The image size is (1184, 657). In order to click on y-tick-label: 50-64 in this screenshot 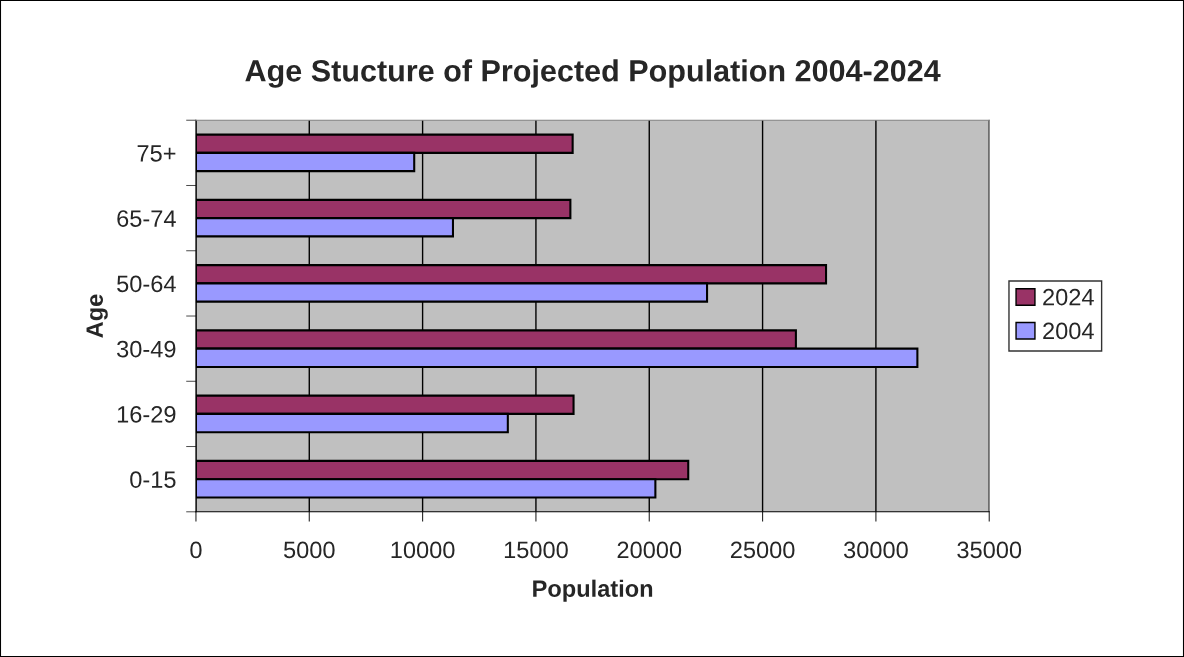, I will do `click(146, 284)`.